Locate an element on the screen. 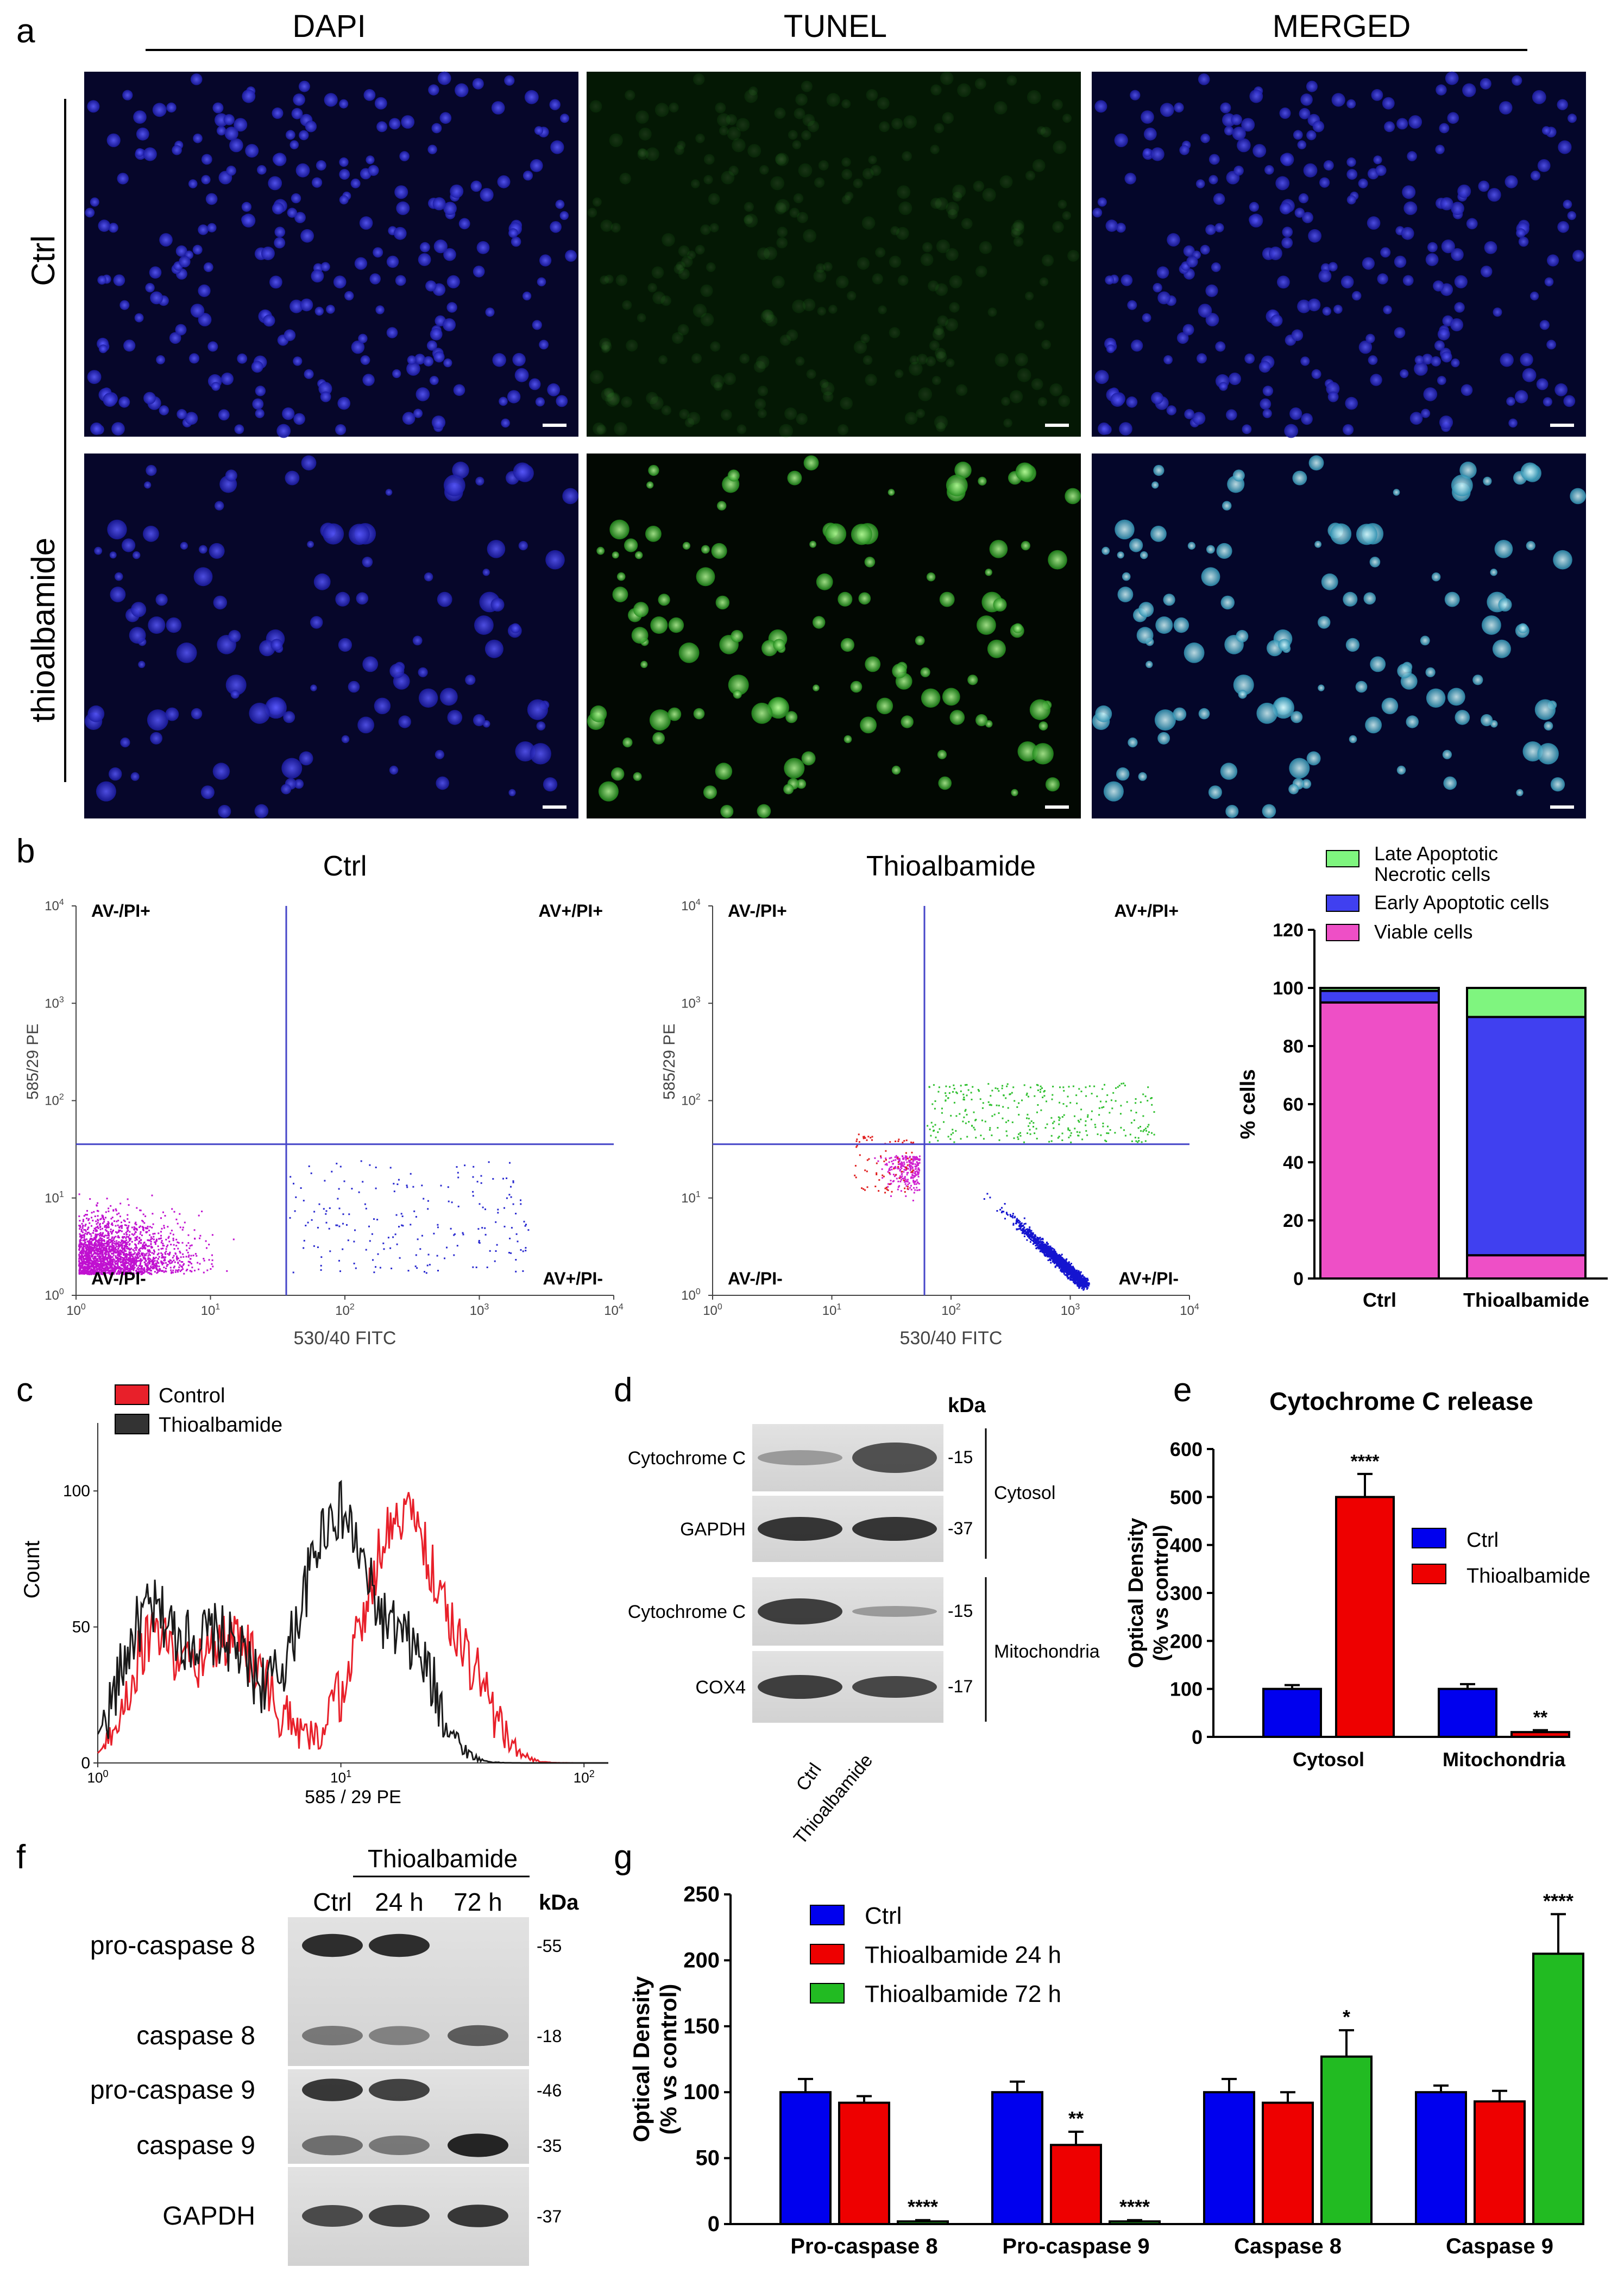  quadrant-label-ul: AV-/PI+ is located at coordinates (120, 911).